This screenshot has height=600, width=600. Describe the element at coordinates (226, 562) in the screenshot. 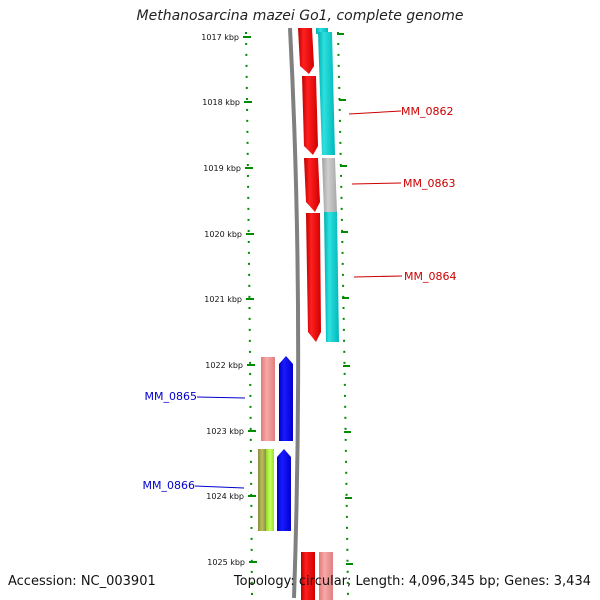

I see `tick-label: 1025 kbp` at that location.